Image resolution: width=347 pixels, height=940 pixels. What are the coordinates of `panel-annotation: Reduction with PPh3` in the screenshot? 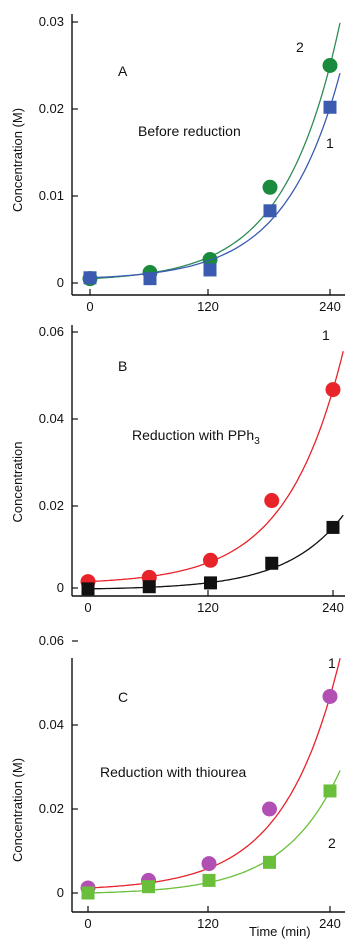 It's located at (196, 437).